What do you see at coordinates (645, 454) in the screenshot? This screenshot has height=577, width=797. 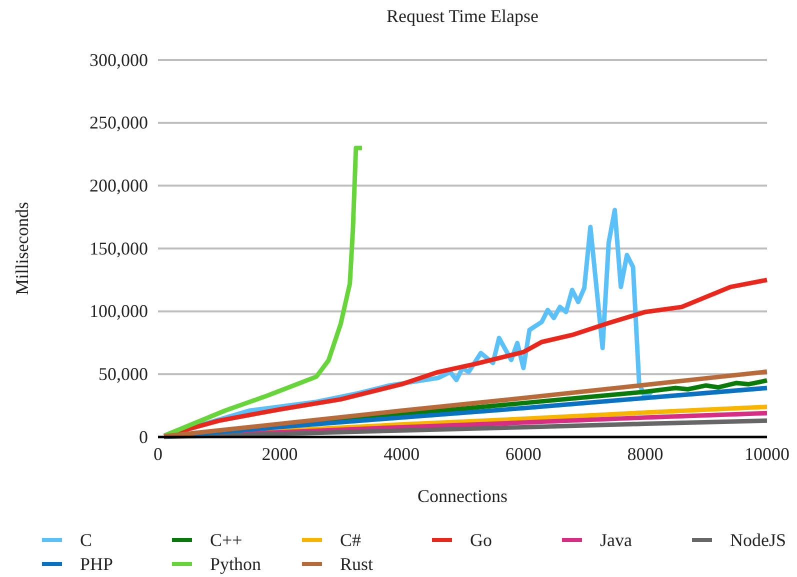 I see `x-tick-label: 8000` at bounding box center [645, 454].